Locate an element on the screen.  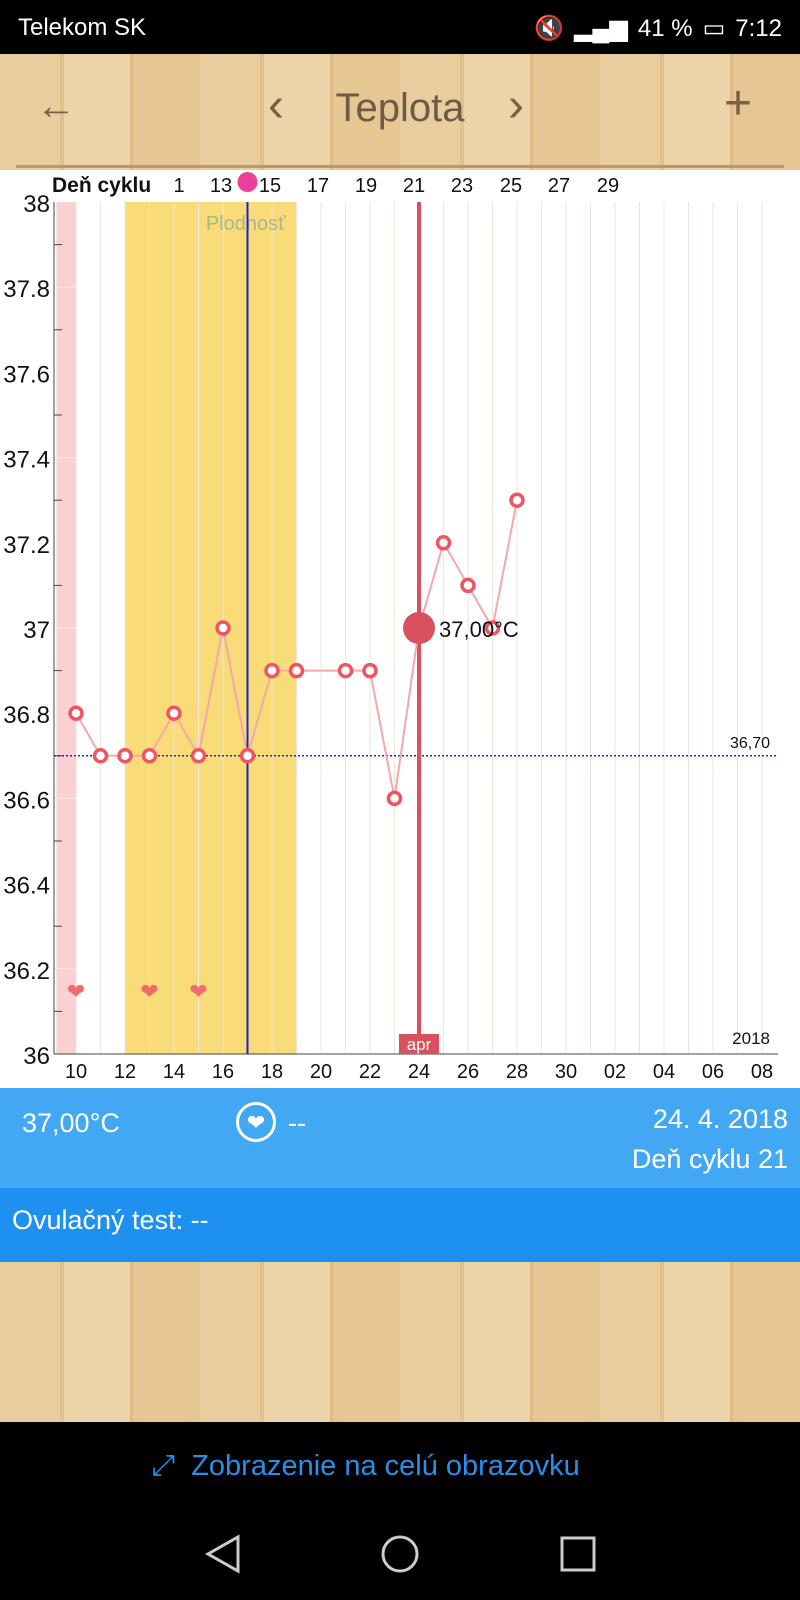
y-tick-label: 37 is located at coordinates (36, 630).